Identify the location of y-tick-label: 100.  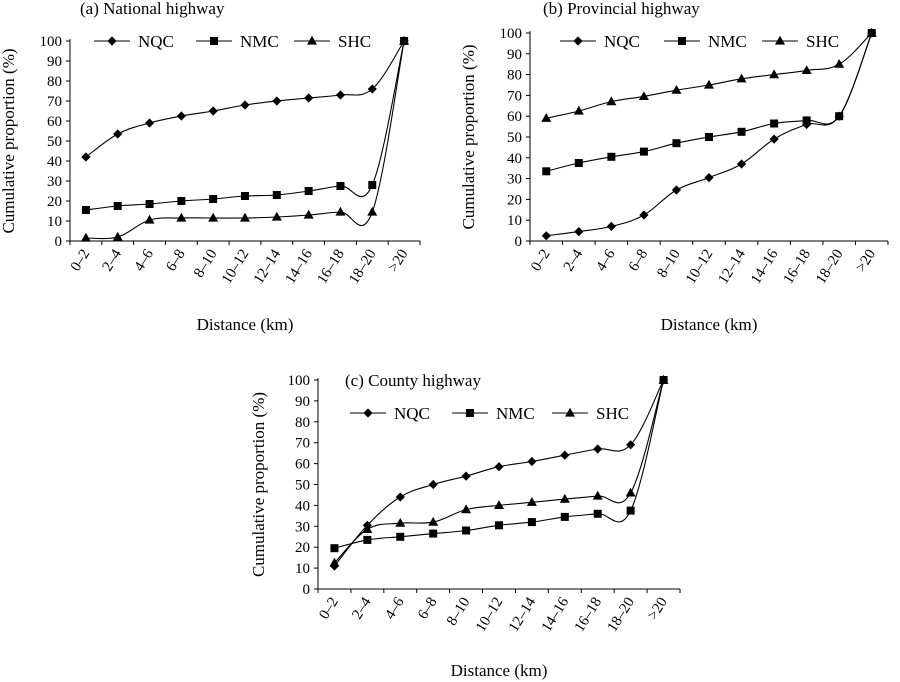
(299, 381).